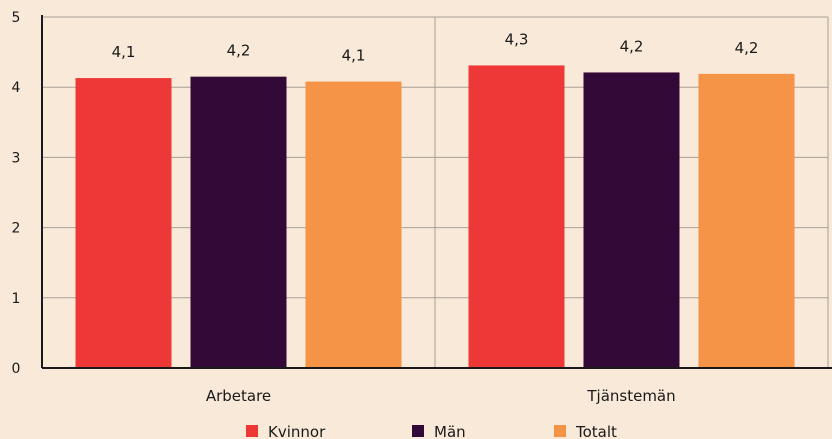  I want to click on bar-totalt-tjänstemän, so click(746, 220).